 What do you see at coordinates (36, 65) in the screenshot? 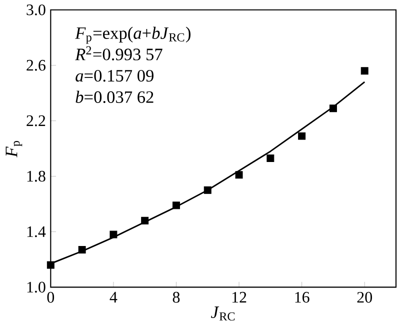
I see `y-tick-label: 2.6` at bounding box center [36, 65].